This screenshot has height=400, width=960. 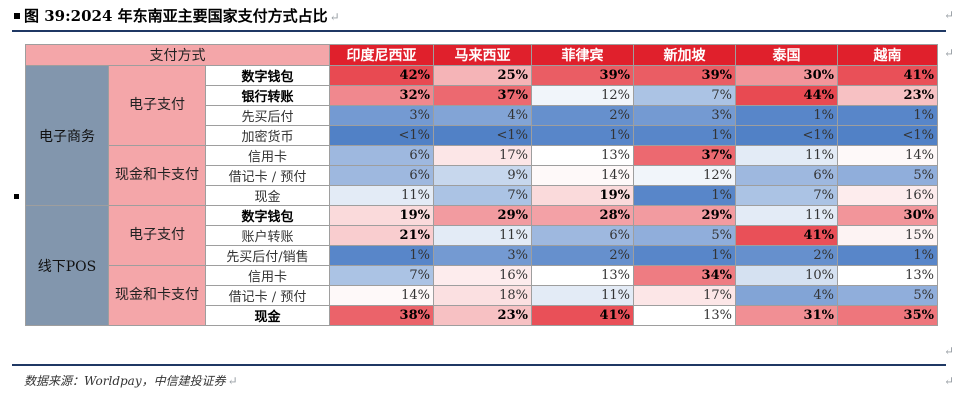 I want to click on payment-item-label: 账户转账, so click(x=267, y=235).